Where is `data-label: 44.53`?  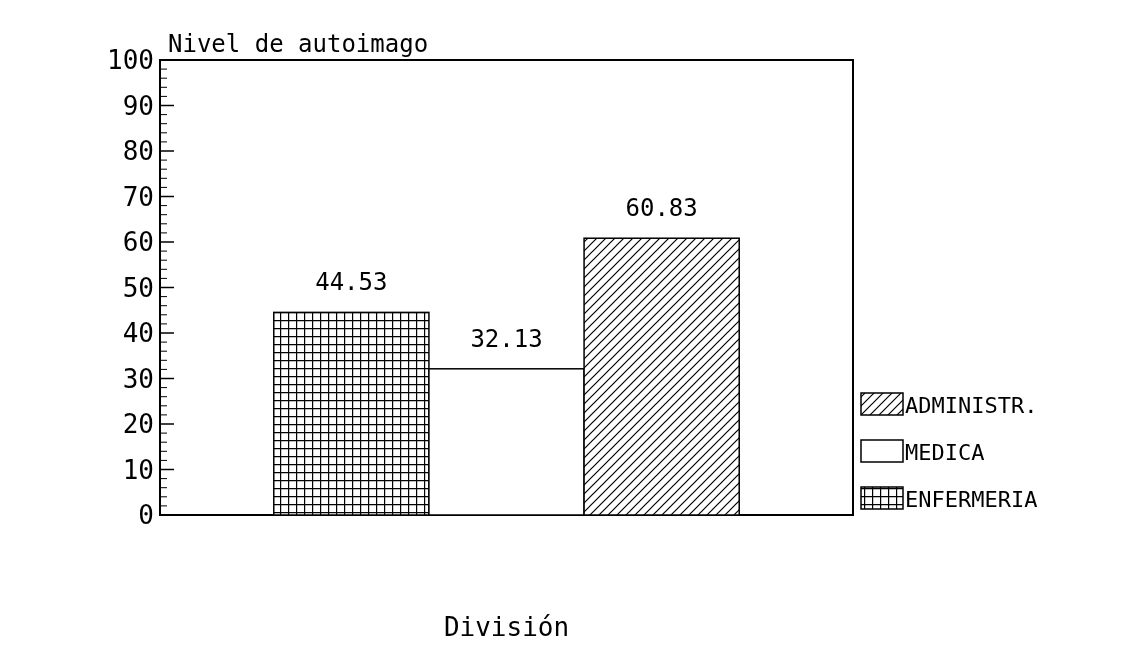 data-label: 44.53 is located at coordinates (351, 282).